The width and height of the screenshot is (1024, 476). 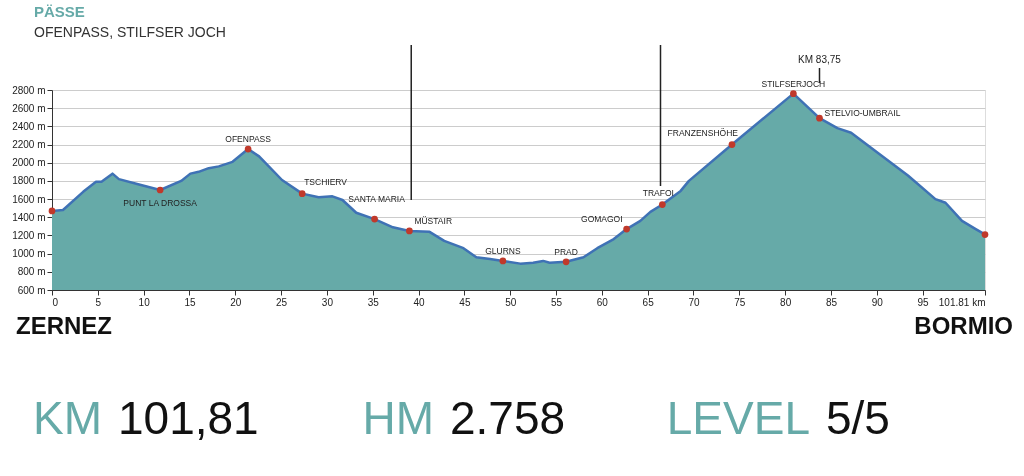 What do you see at coordinates (190, 302) in the screenshot?
I see `x-tick-label: 15` at bounding box center [190, 302].